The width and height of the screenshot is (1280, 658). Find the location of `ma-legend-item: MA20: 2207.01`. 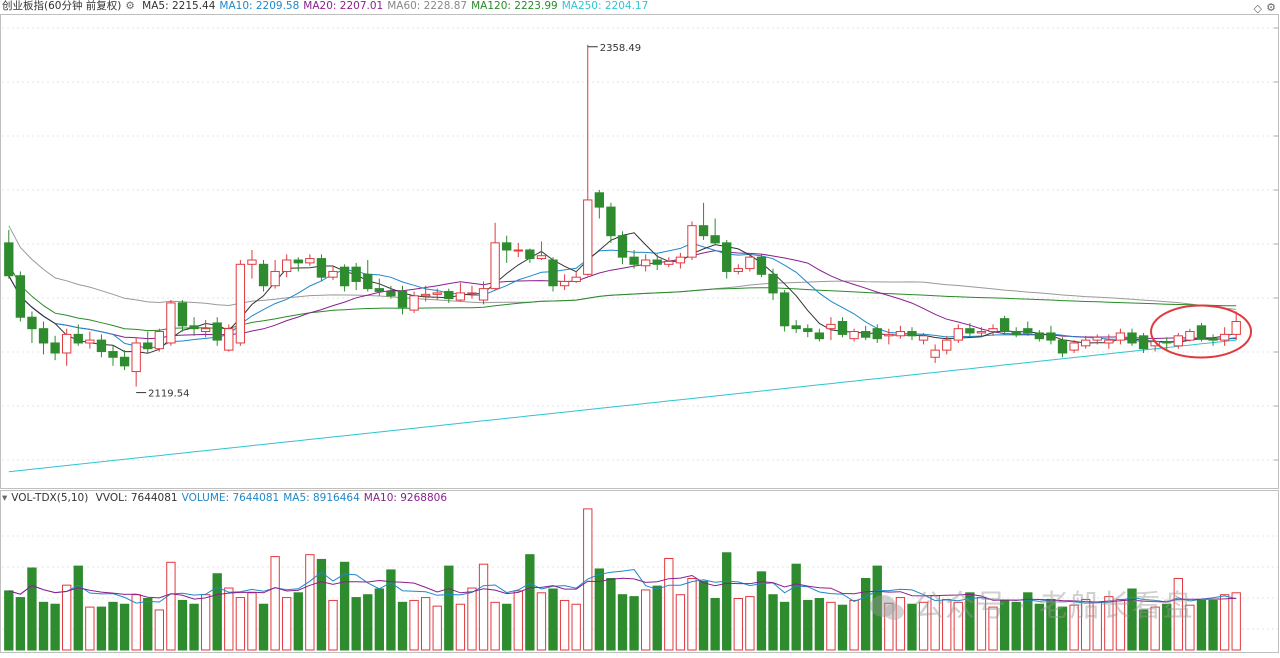

ma-legend-item: MA20: 2207.01 is located at coordinates (343, 6).